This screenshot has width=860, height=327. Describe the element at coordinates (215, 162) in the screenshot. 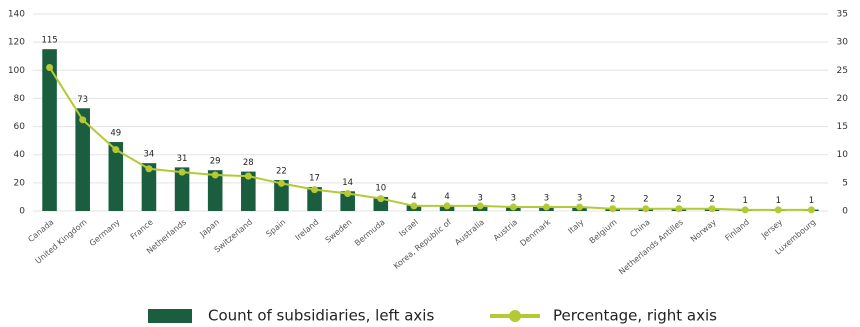

I see `data-label: 29` at that location.